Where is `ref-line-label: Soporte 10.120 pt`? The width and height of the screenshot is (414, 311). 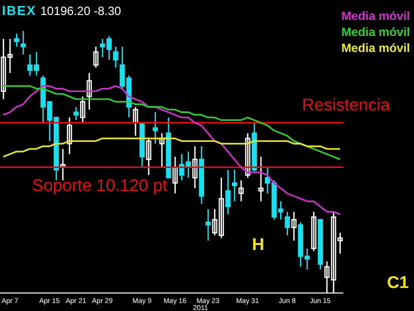 ref-line-label: Soporte 10.120 pt is located at coordinates (100, 186).